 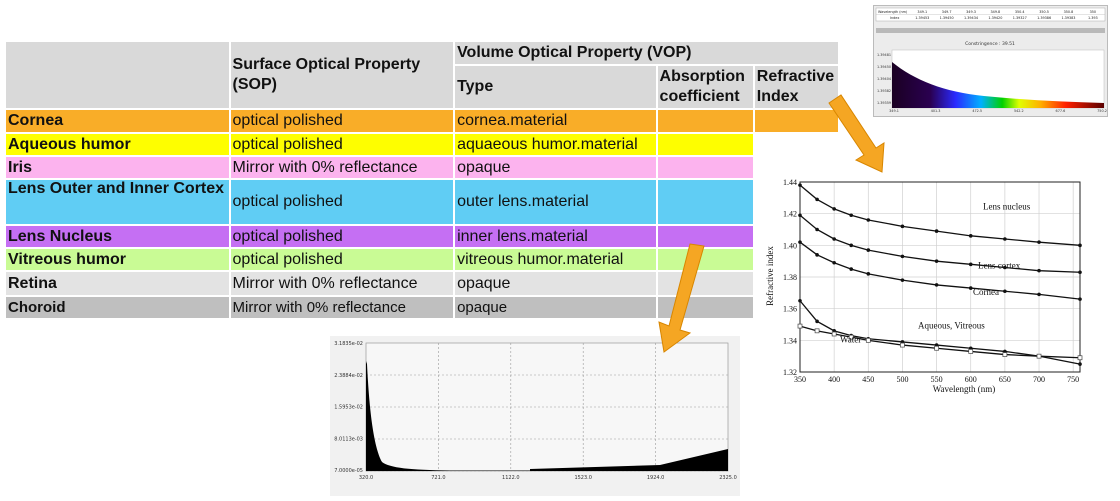 I want to click on chart-x-tick: 550, so click(x=937, y=379).